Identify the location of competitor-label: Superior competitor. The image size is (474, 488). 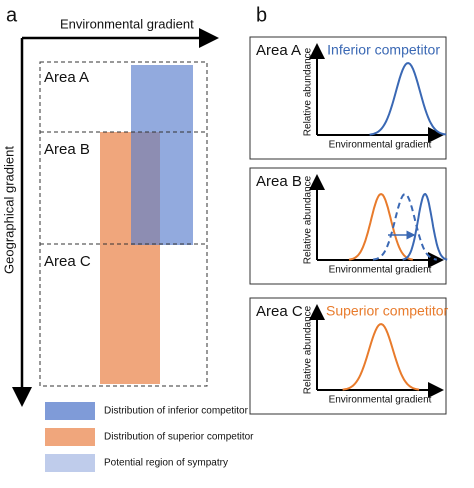
(387, 311).